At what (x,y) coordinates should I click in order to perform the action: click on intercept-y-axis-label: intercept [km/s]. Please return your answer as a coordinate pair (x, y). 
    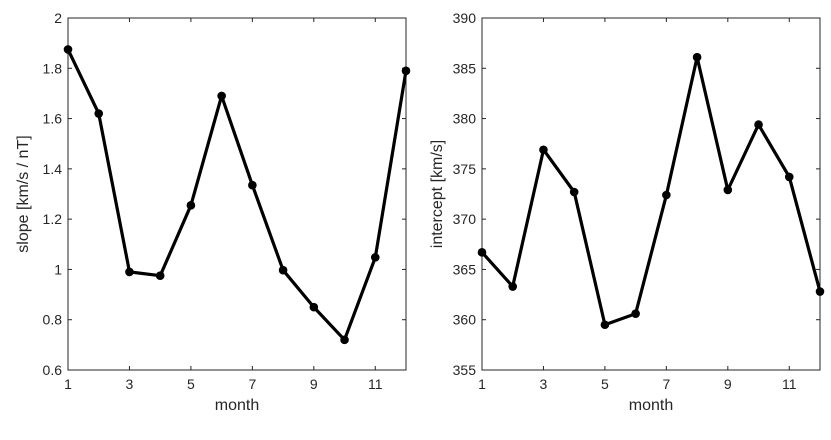
    Looking at the image, I should click on (437, 194).